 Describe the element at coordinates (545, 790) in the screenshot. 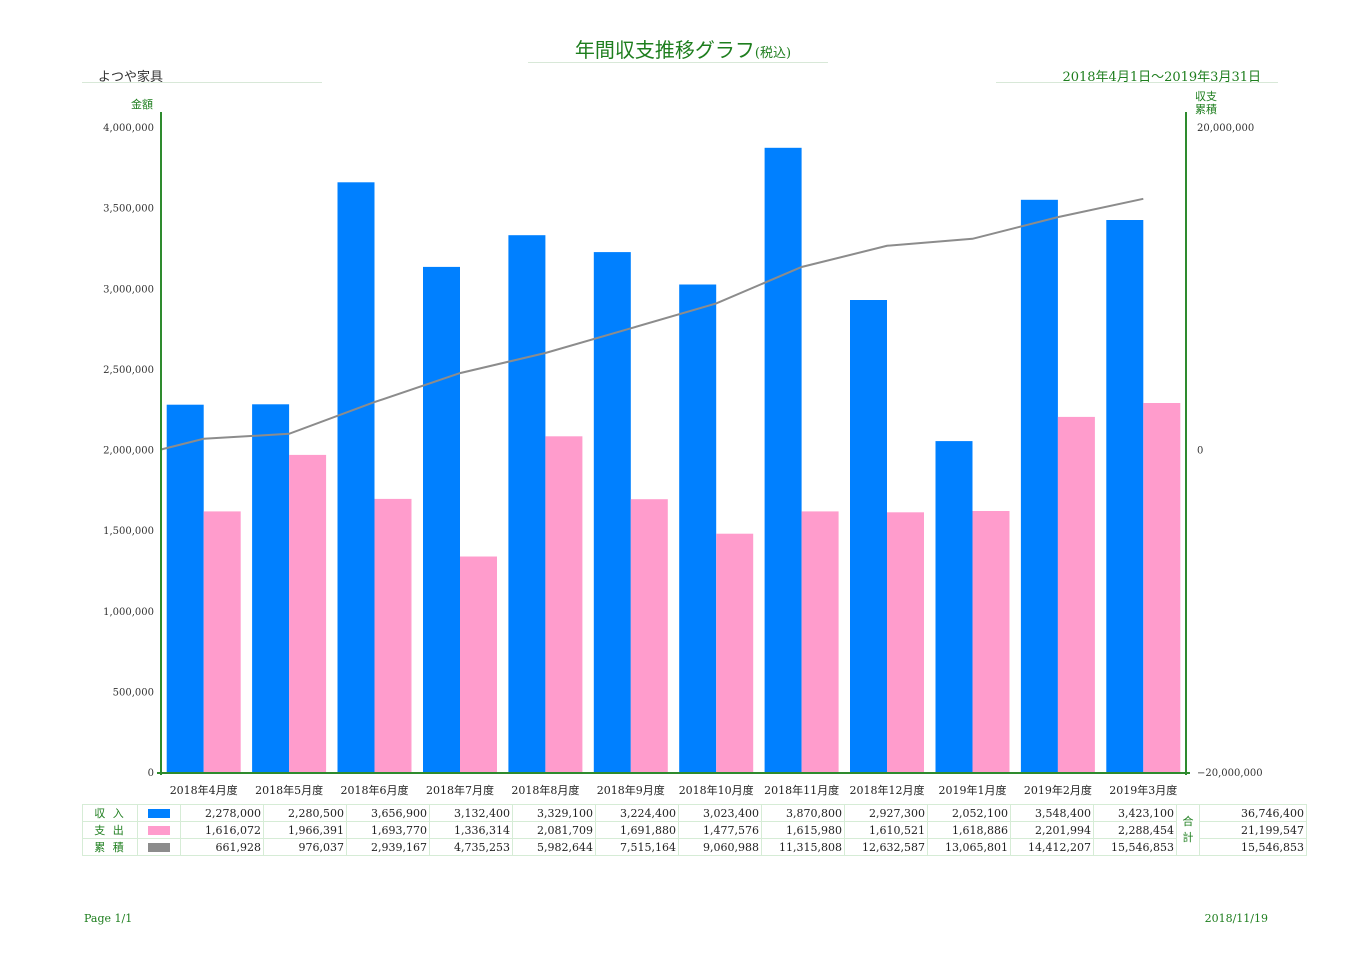

I see `x-category-label: 2018年8月度` at that location.